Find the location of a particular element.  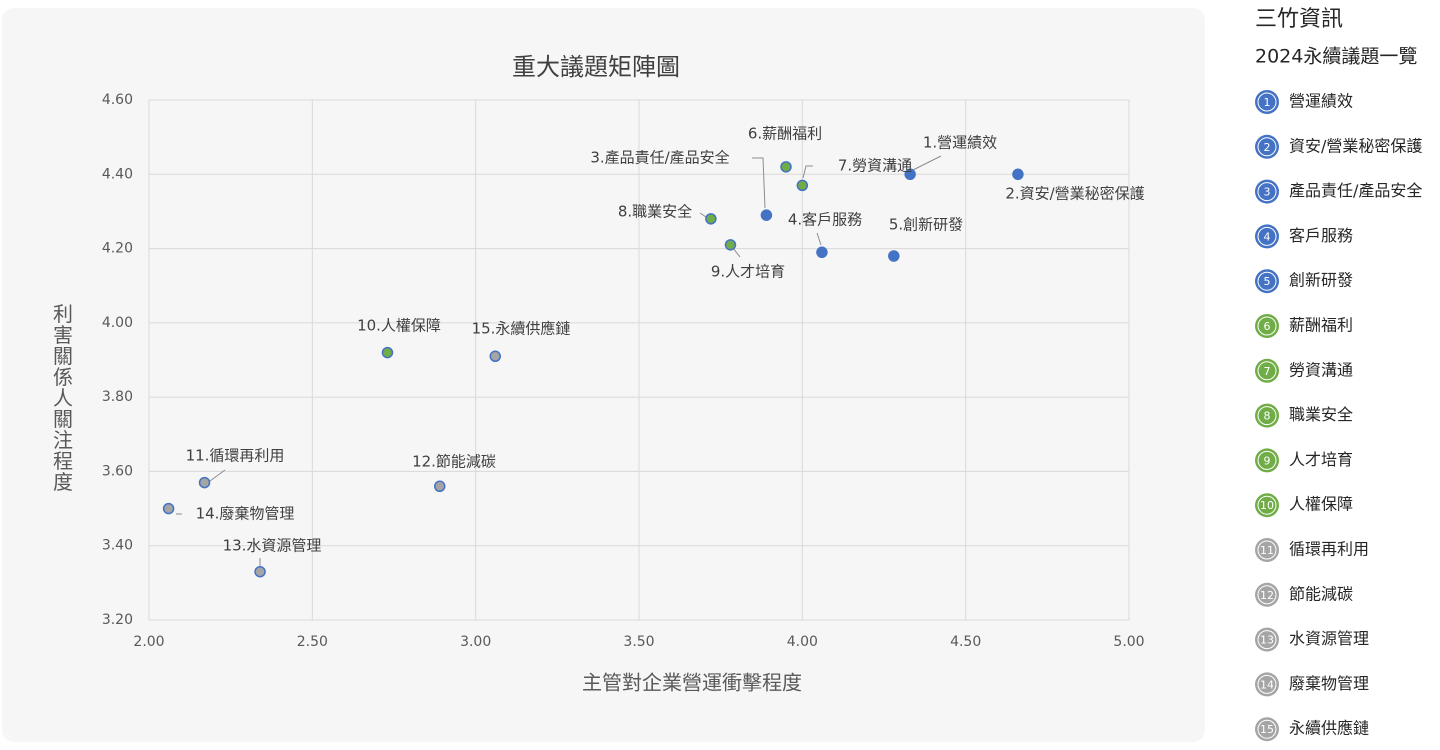

legend-number: 8 is located at coordinates (1267, 416).